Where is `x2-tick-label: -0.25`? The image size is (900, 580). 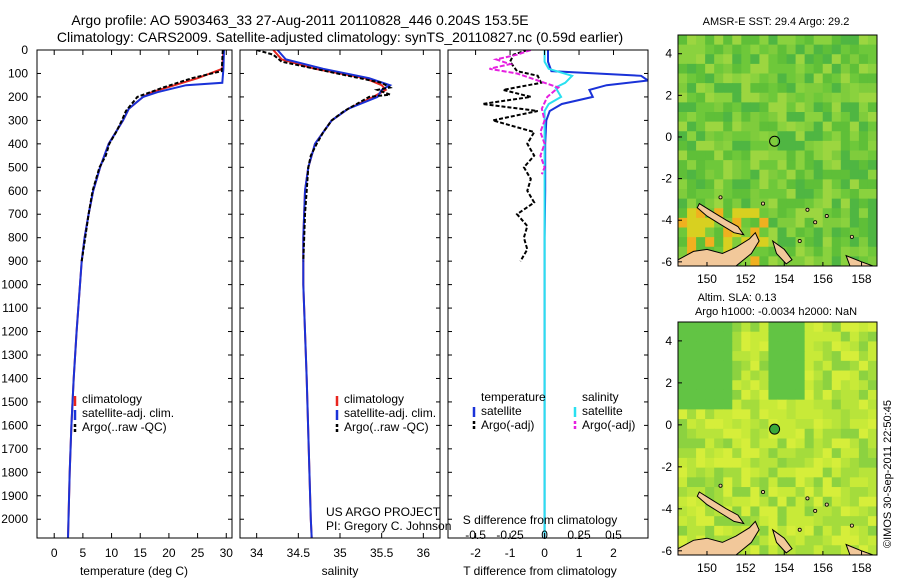 x2-tick-label: -0.25 is located at coordinates (510, 535).